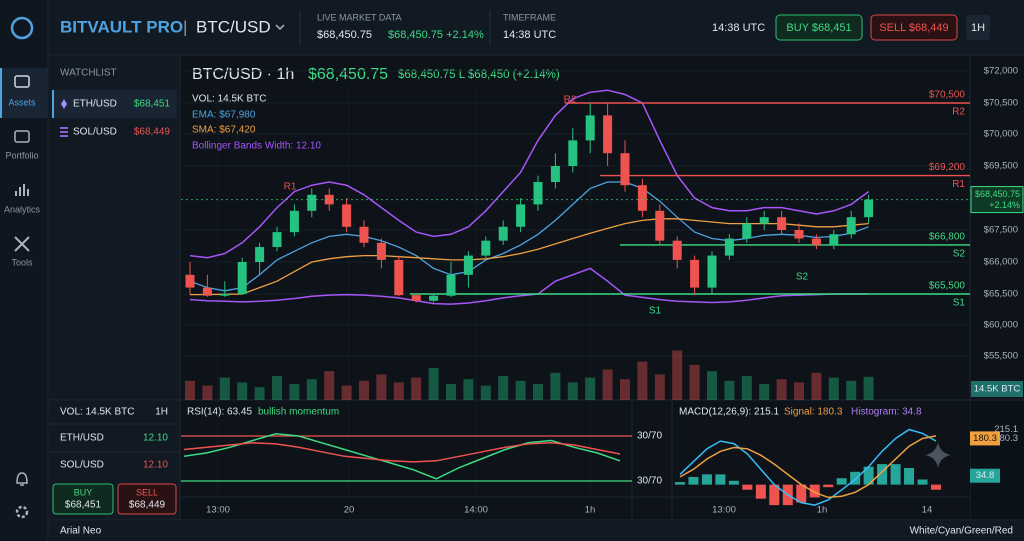 This screenshot has width=1024, height=541. What do you see at coordinates (64, 132) in the screenshot?
I see `sol-icon` at bounding box center [64, 132].